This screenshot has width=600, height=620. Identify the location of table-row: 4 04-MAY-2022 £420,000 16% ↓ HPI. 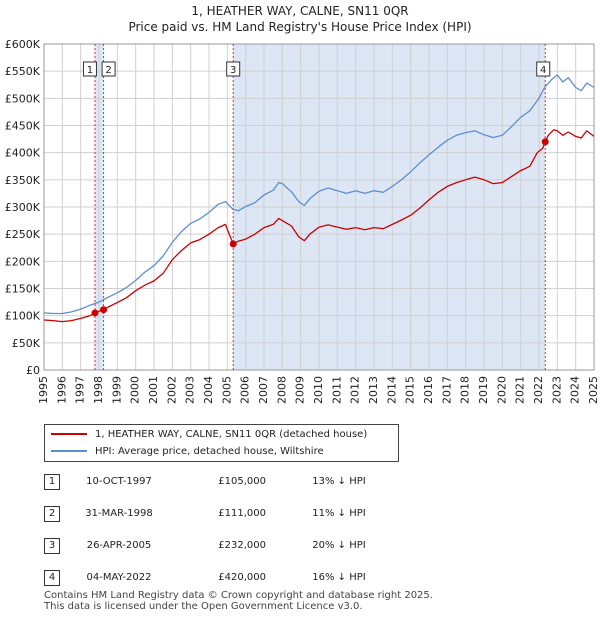
(234, 578).